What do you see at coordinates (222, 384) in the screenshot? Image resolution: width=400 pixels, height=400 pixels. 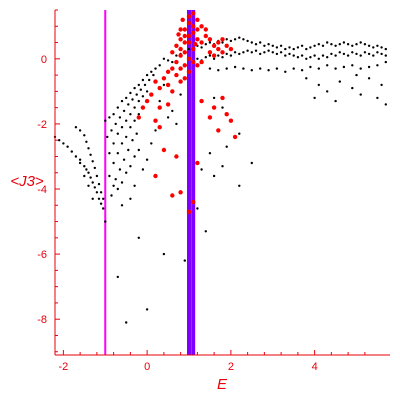 I see `x-axis-title: E` at bounding box center [222, 384].